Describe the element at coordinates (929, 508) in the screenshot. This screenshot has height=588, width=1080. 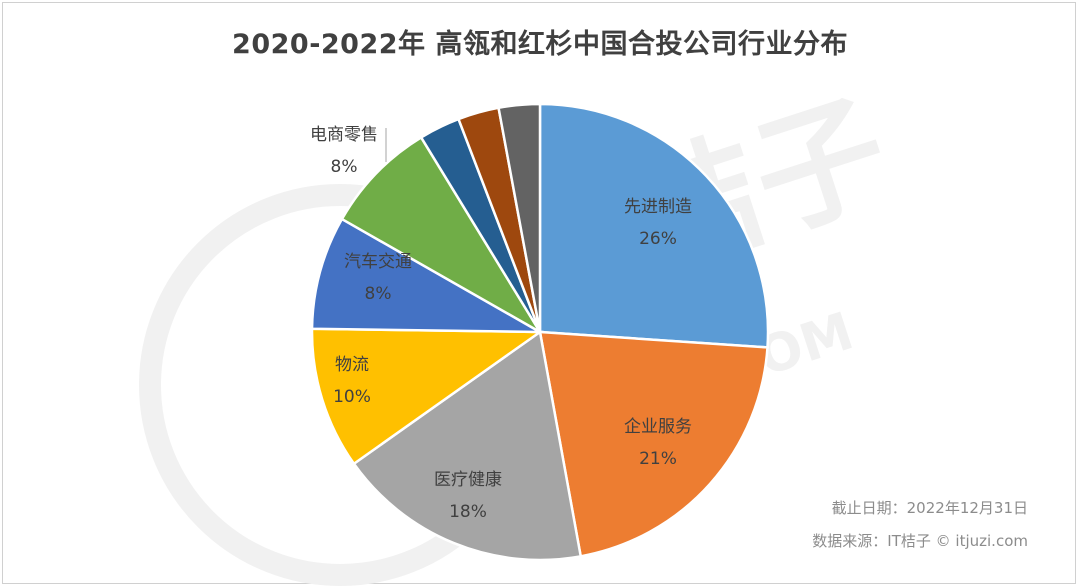
I see `footnote-date: 截止日期：2022年12月31日` at that location.